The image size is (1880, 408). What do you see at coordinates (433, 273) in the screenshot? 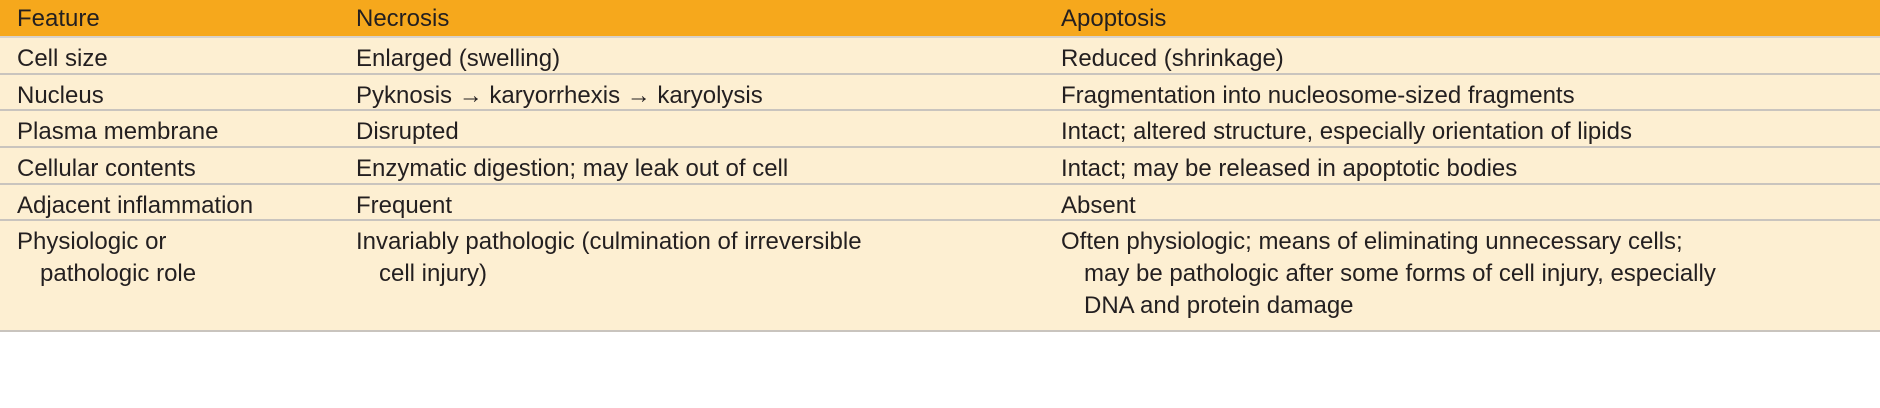
I see `necrosis-line: cell injury)` at bounding box center [433, 273].